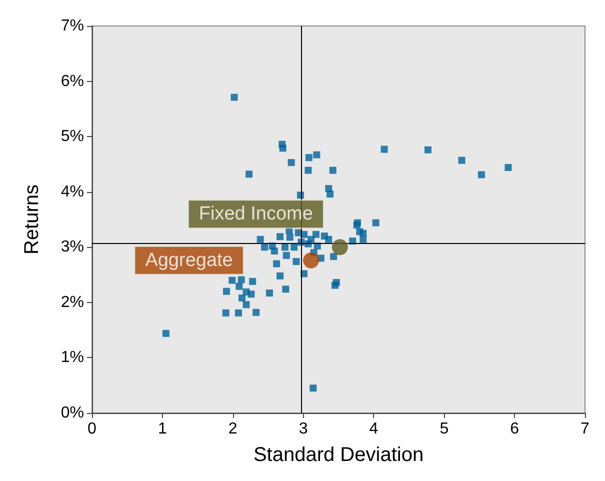  I want to click on x-tick-label: 7, so click(585, 429).